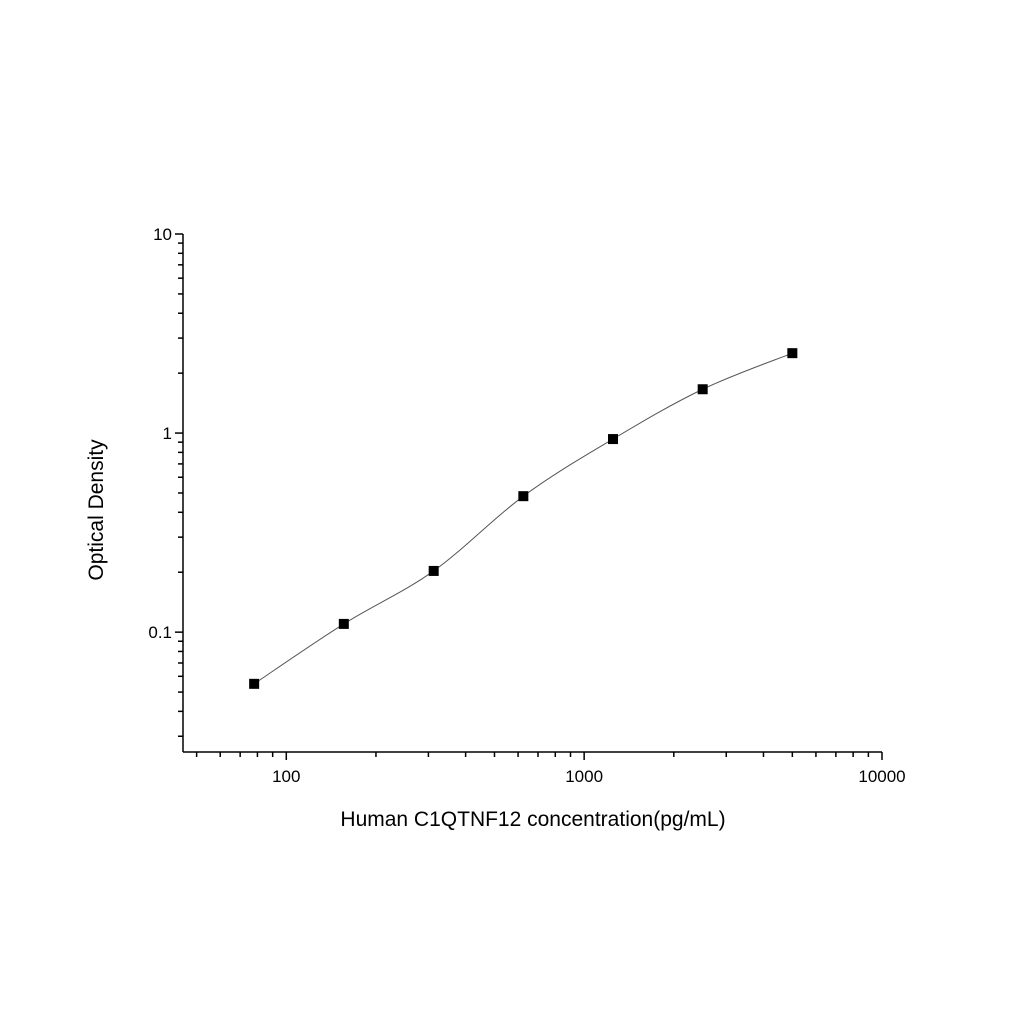 The width and height of the screenshot is (1024, 1024). What do you see at coordinates (162, 234) in the screenshot?
I see `y-tick-label: 10` at bounding box center [162, 234].